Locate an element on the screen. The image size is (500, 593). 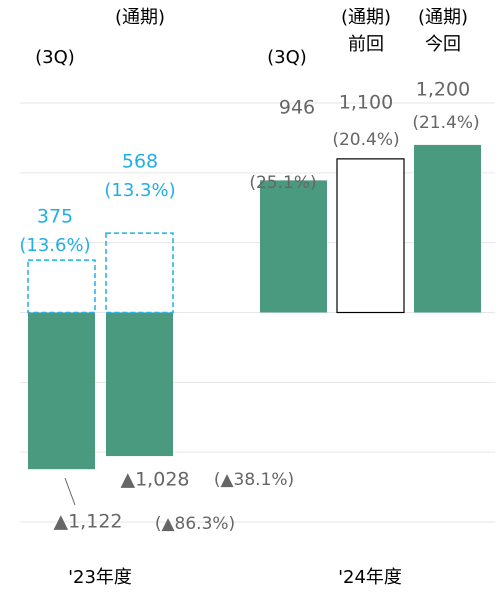
rate-label: (▲86.3%) is located at coordinates (195, 524).